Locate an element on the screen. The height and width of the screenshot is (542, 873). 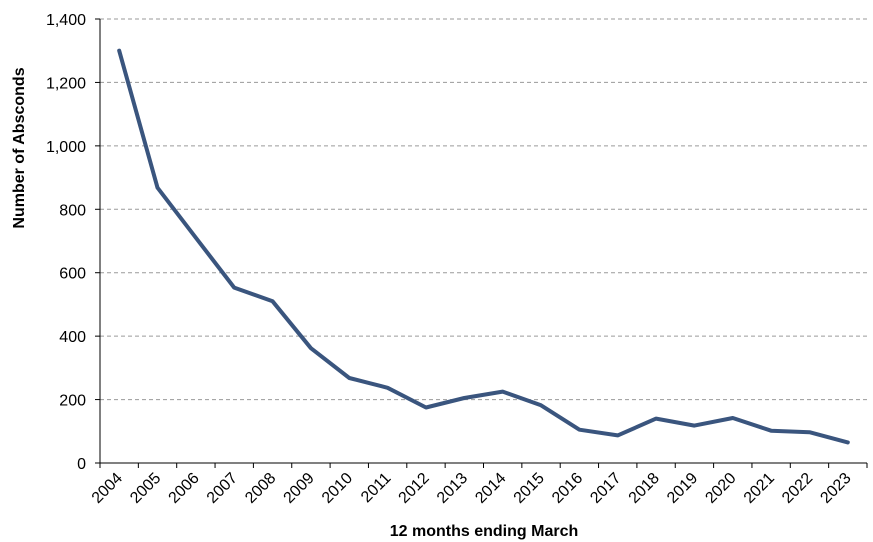
x-tick-label: 2013 is located at coordinates (452, 488).